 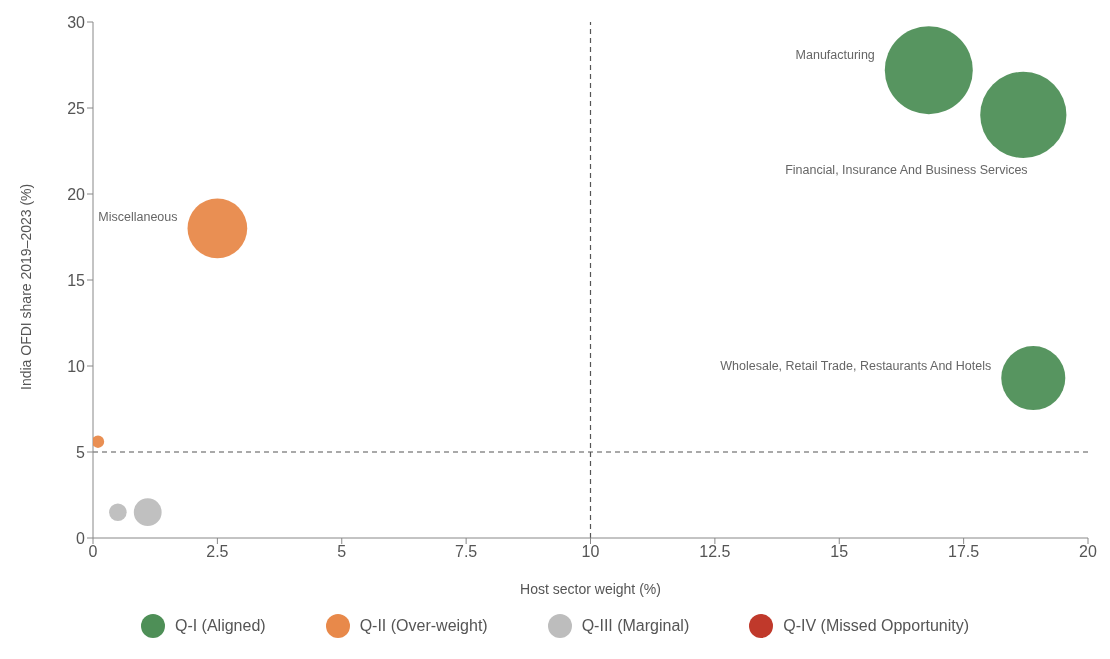 I want to click on y-tick-label: 0, so click(x=81, y=538).